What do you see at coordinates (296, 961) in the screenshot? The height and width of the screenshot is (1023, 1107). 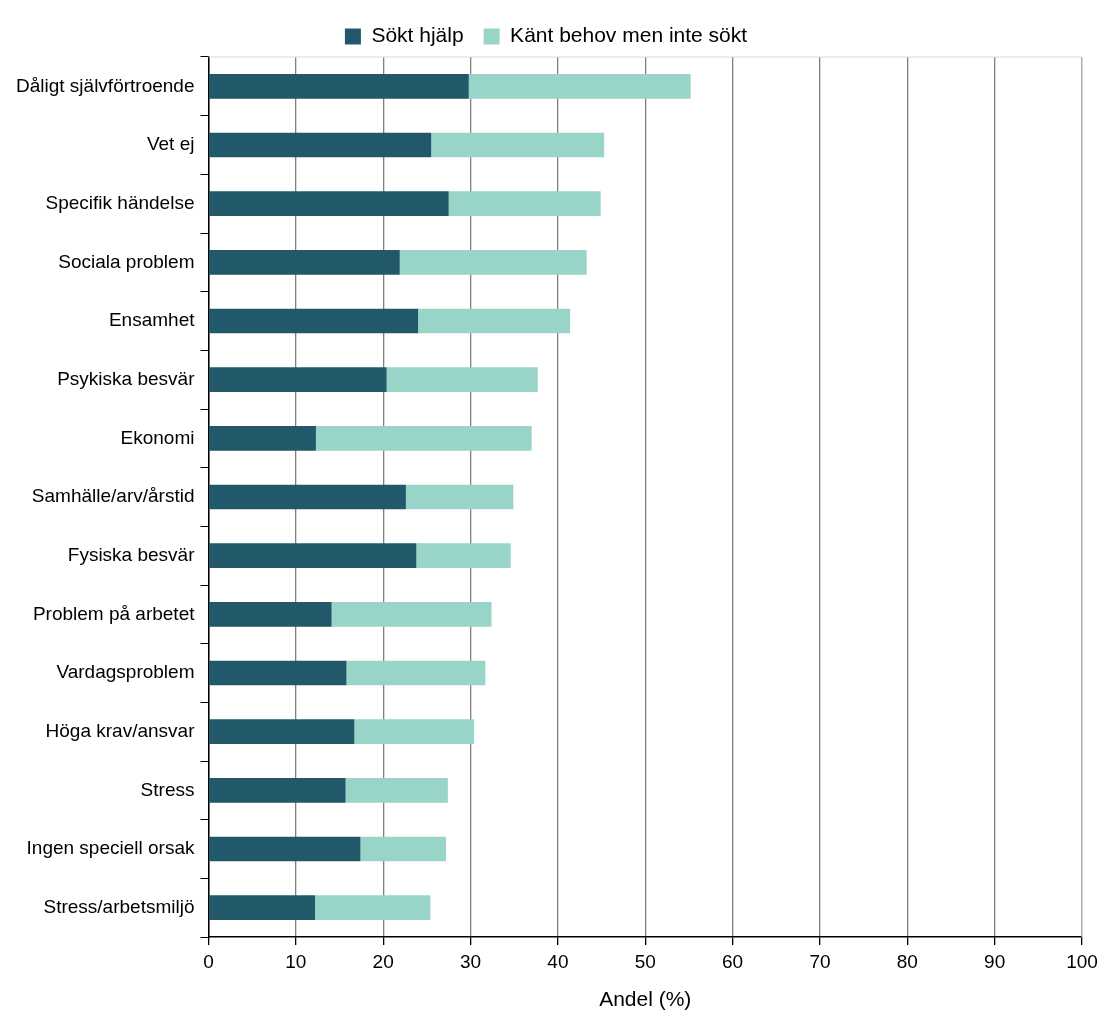 I see `x-tick-label: 10` at bounding box center [296, 961].